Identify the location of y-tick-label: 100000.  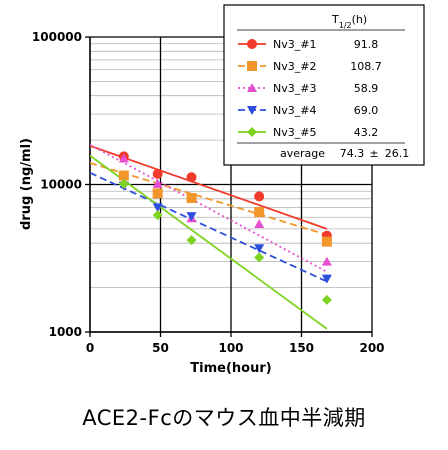
(57, 37).